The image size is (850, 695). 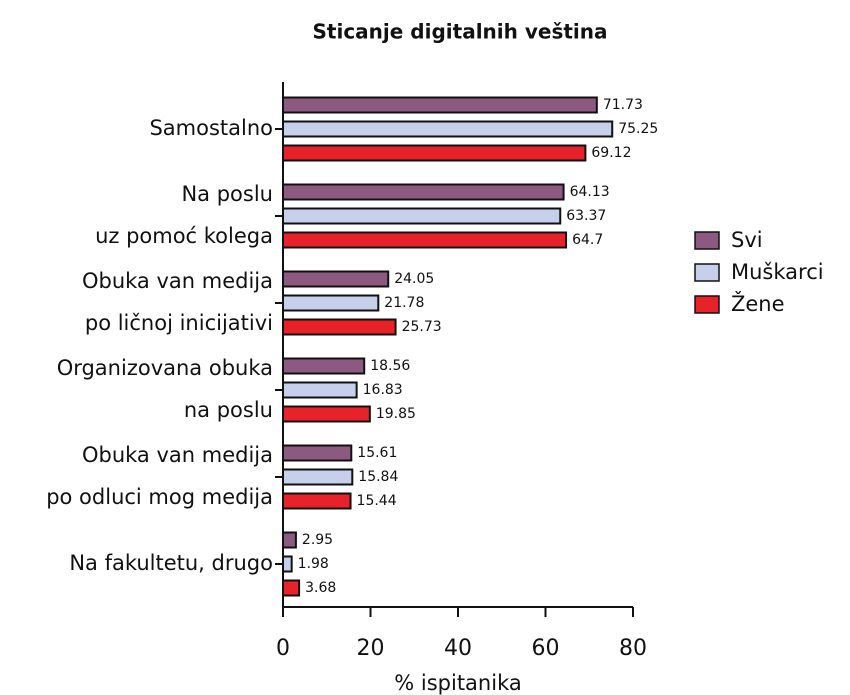 I want to click on y-tick-label: Obuka van medija po odluci mog medija, so click(x=159, y=476).